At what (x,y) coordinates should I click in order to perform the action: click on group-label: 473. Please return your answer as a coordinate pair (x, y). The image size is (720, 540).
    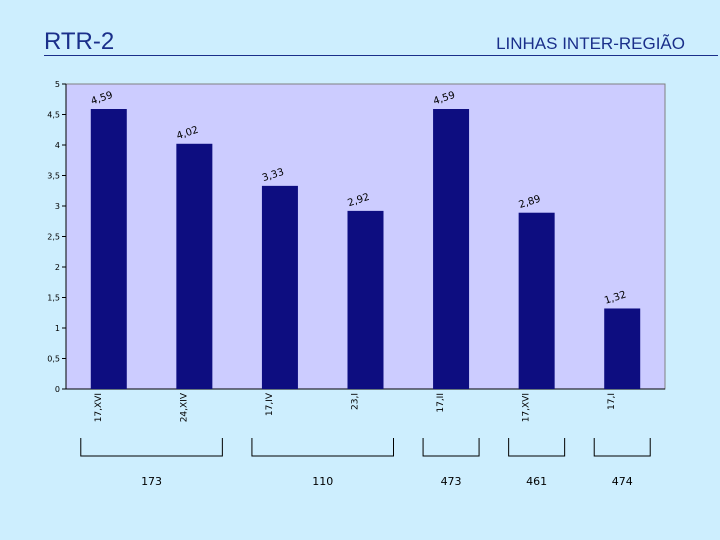
    Looking at the image, I should click on (451, 481).